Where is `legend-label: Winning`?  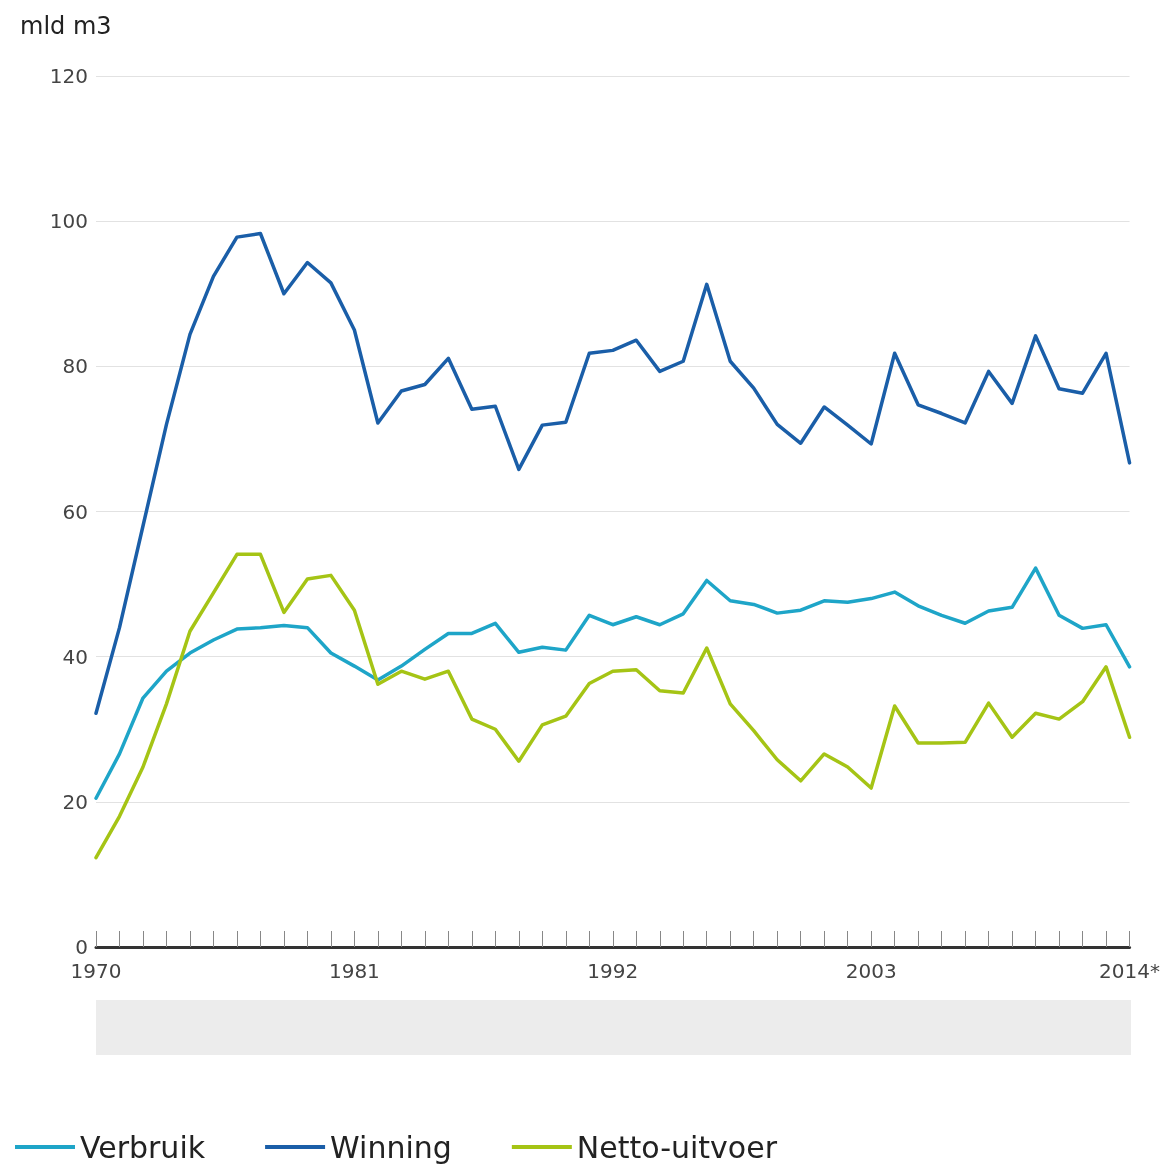 legend-label: Winning is located at coordinates (391, 1147).